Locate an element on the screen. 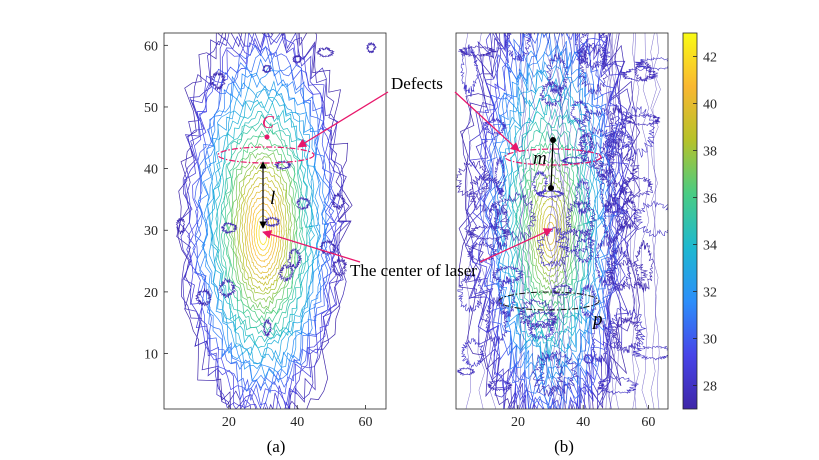 The image size is (819, 460). colorbar-tick-label: 40 is located at coordinates (710, 105).